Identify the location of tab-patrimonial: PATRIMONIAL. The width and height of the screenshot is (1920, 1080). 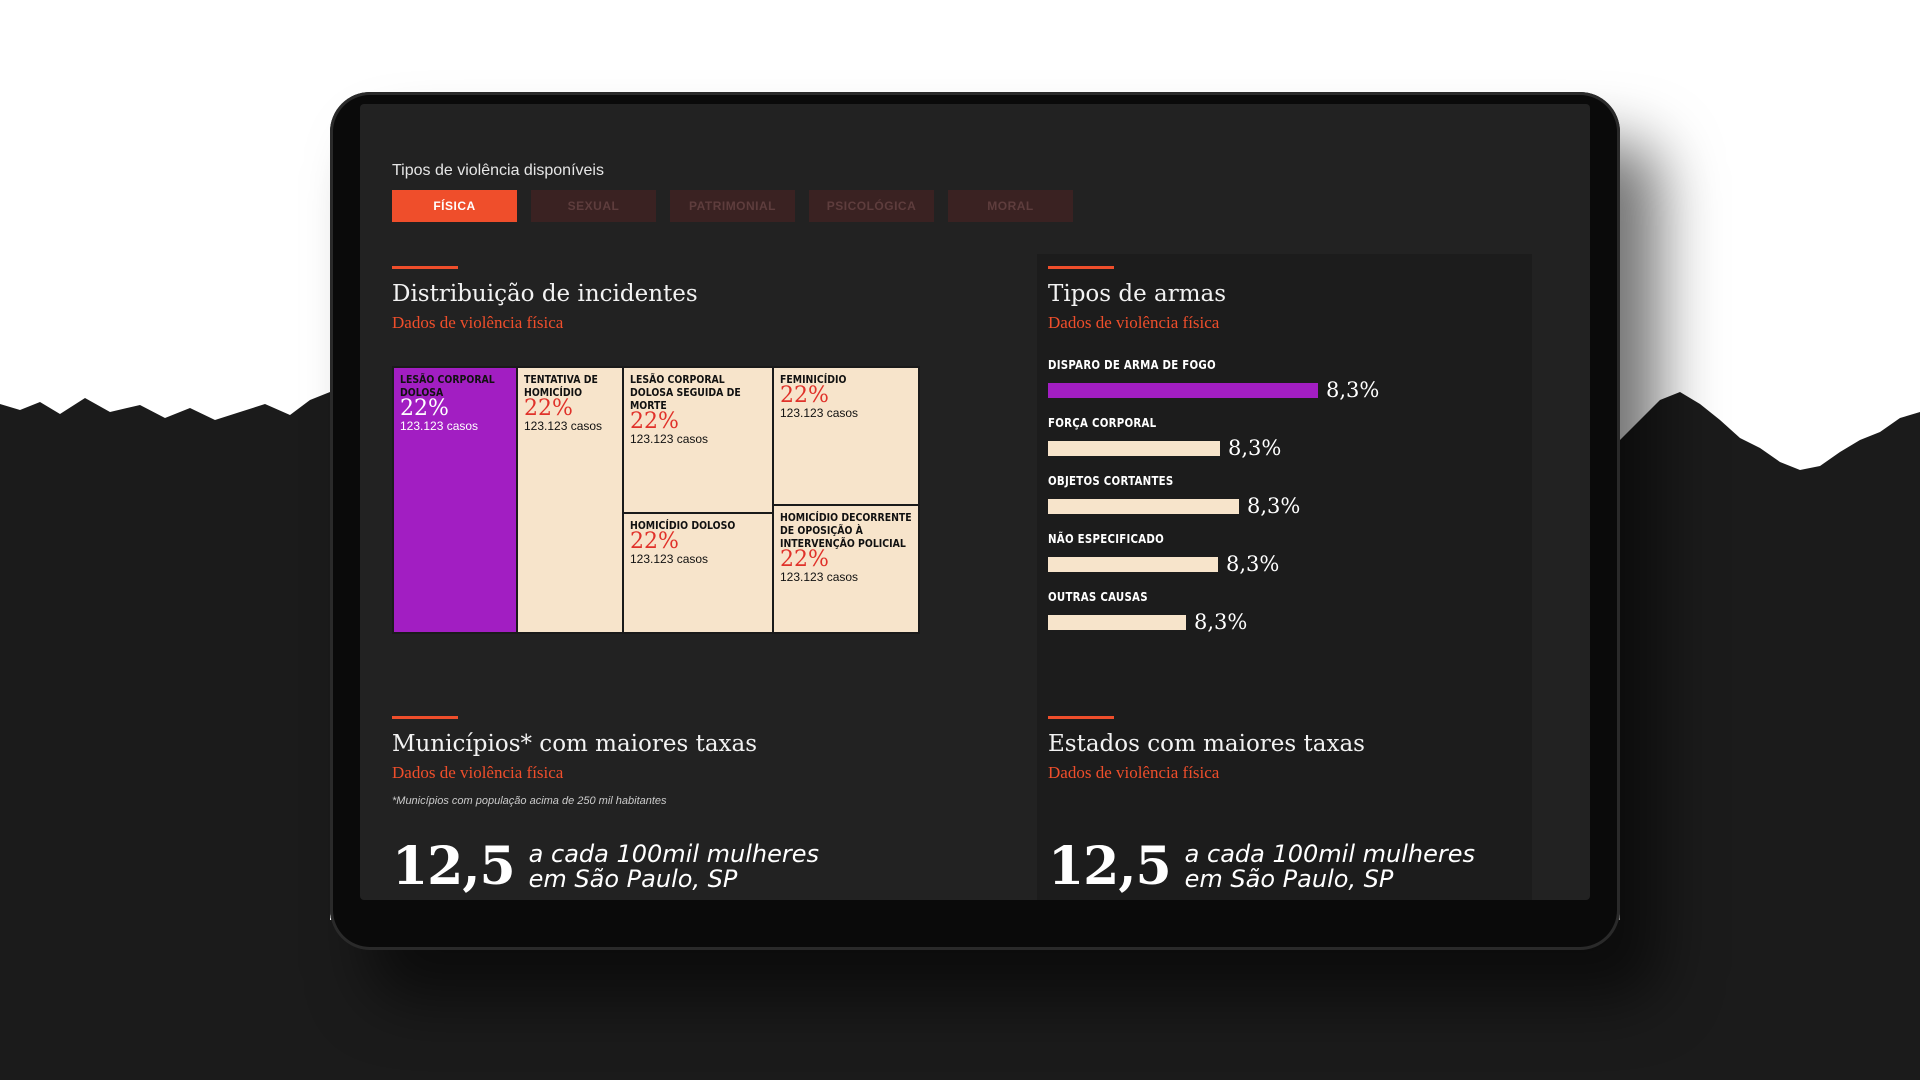
(732, 206).